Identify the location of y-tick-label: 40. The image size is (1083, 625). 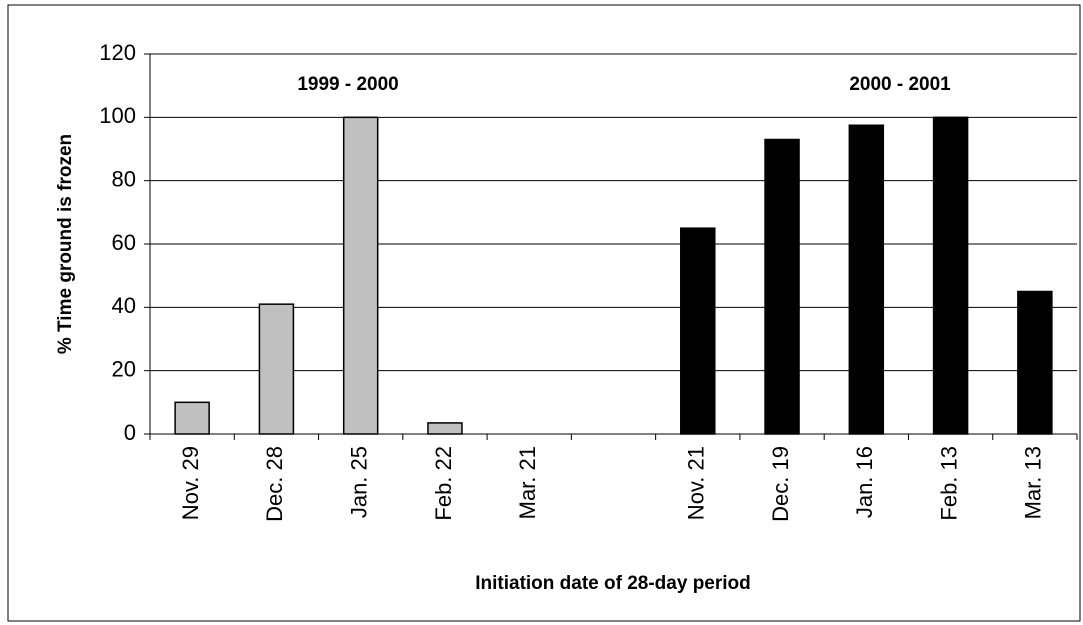
(124, 305).